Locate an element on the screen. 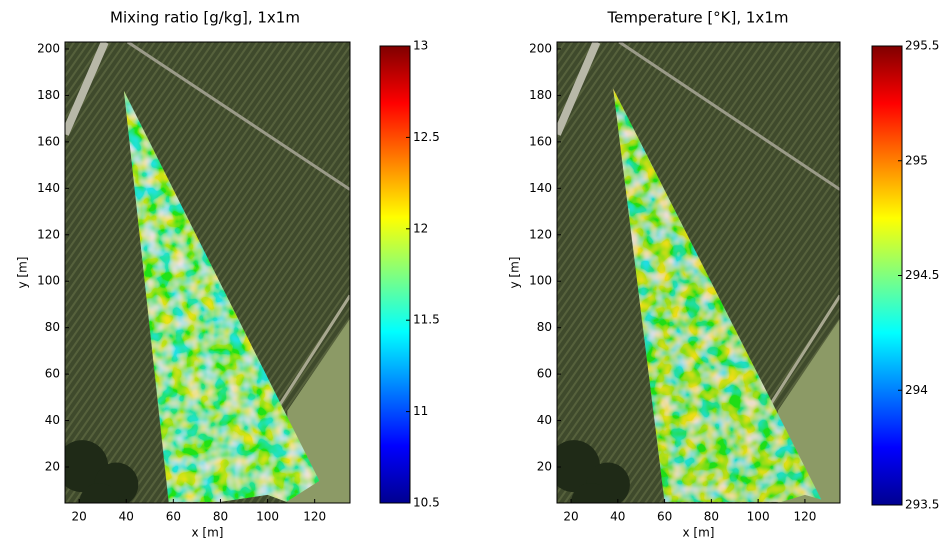 The height and width of the screenshot is (547, 944). colorbar-tick-label: 12.5 is located at coordinates (426, 137).